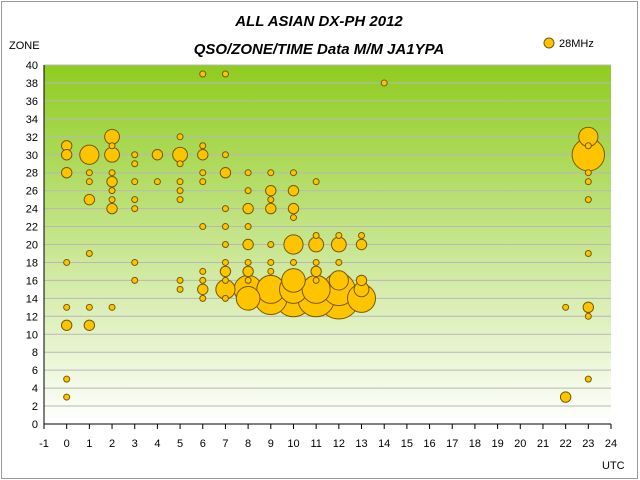 The height and width of the screenshot is (480, 640). Describe the element at coordinates (32, 102) in the screenshot. I see `y-tick-label-36: 36` at that location.